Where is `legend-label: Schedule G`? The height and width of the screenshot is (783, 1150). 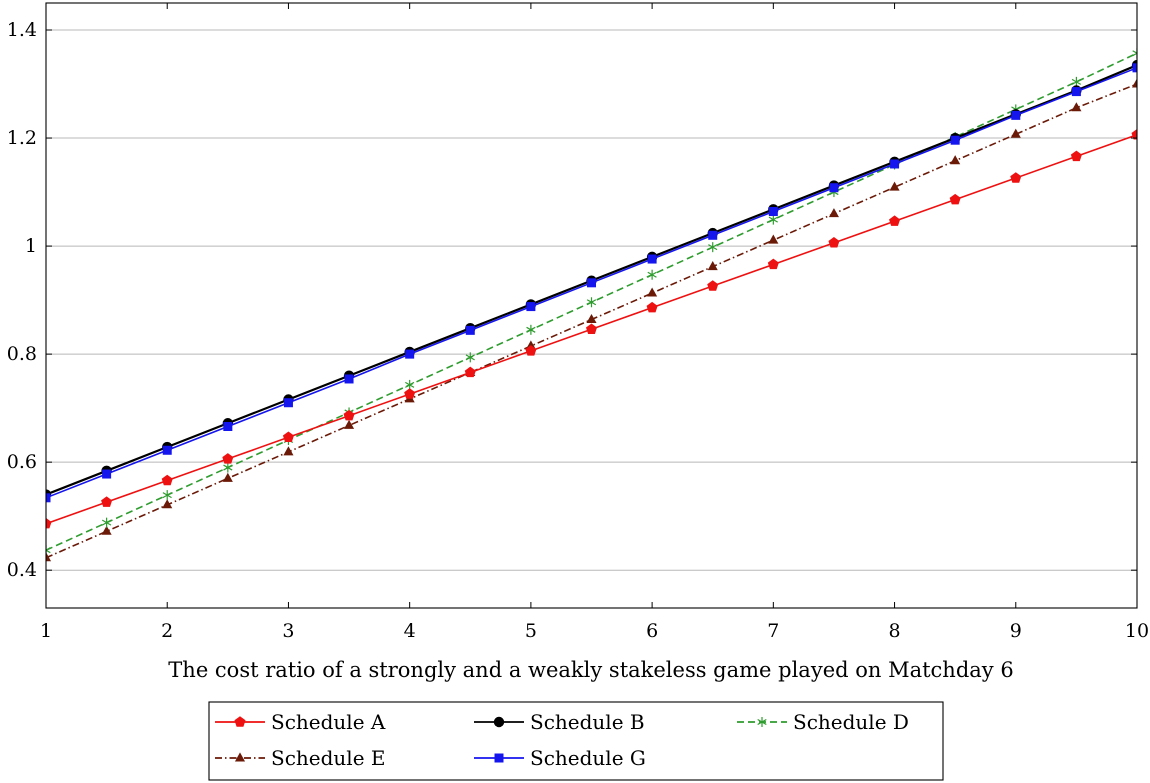 legend-label: Schedule G is located at coordinates (588, 758).